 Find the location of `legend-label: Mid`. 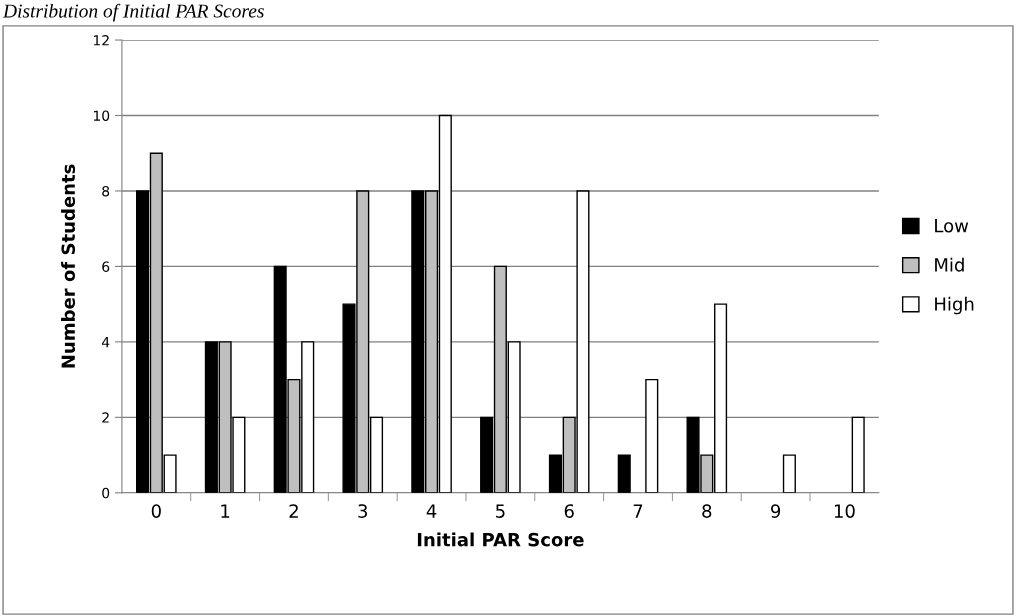

legend-label: Mid is located at coordinates (949, 264).